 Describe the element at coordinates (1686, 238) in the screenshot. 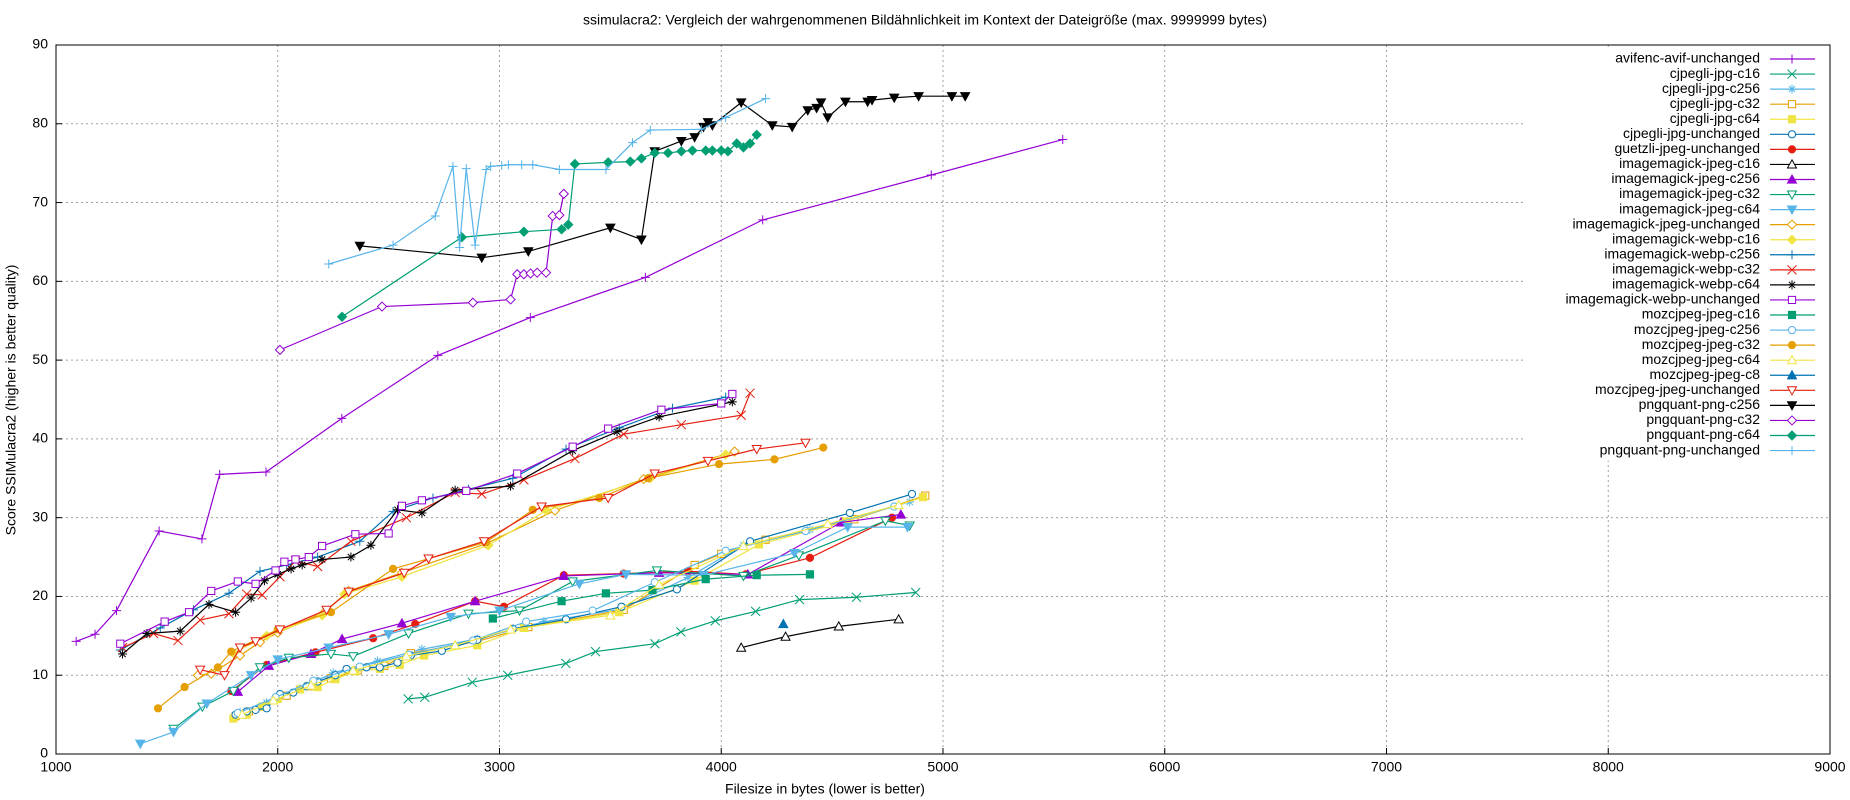

I see `legend-label: imagemagick-webp-c16` at that location.